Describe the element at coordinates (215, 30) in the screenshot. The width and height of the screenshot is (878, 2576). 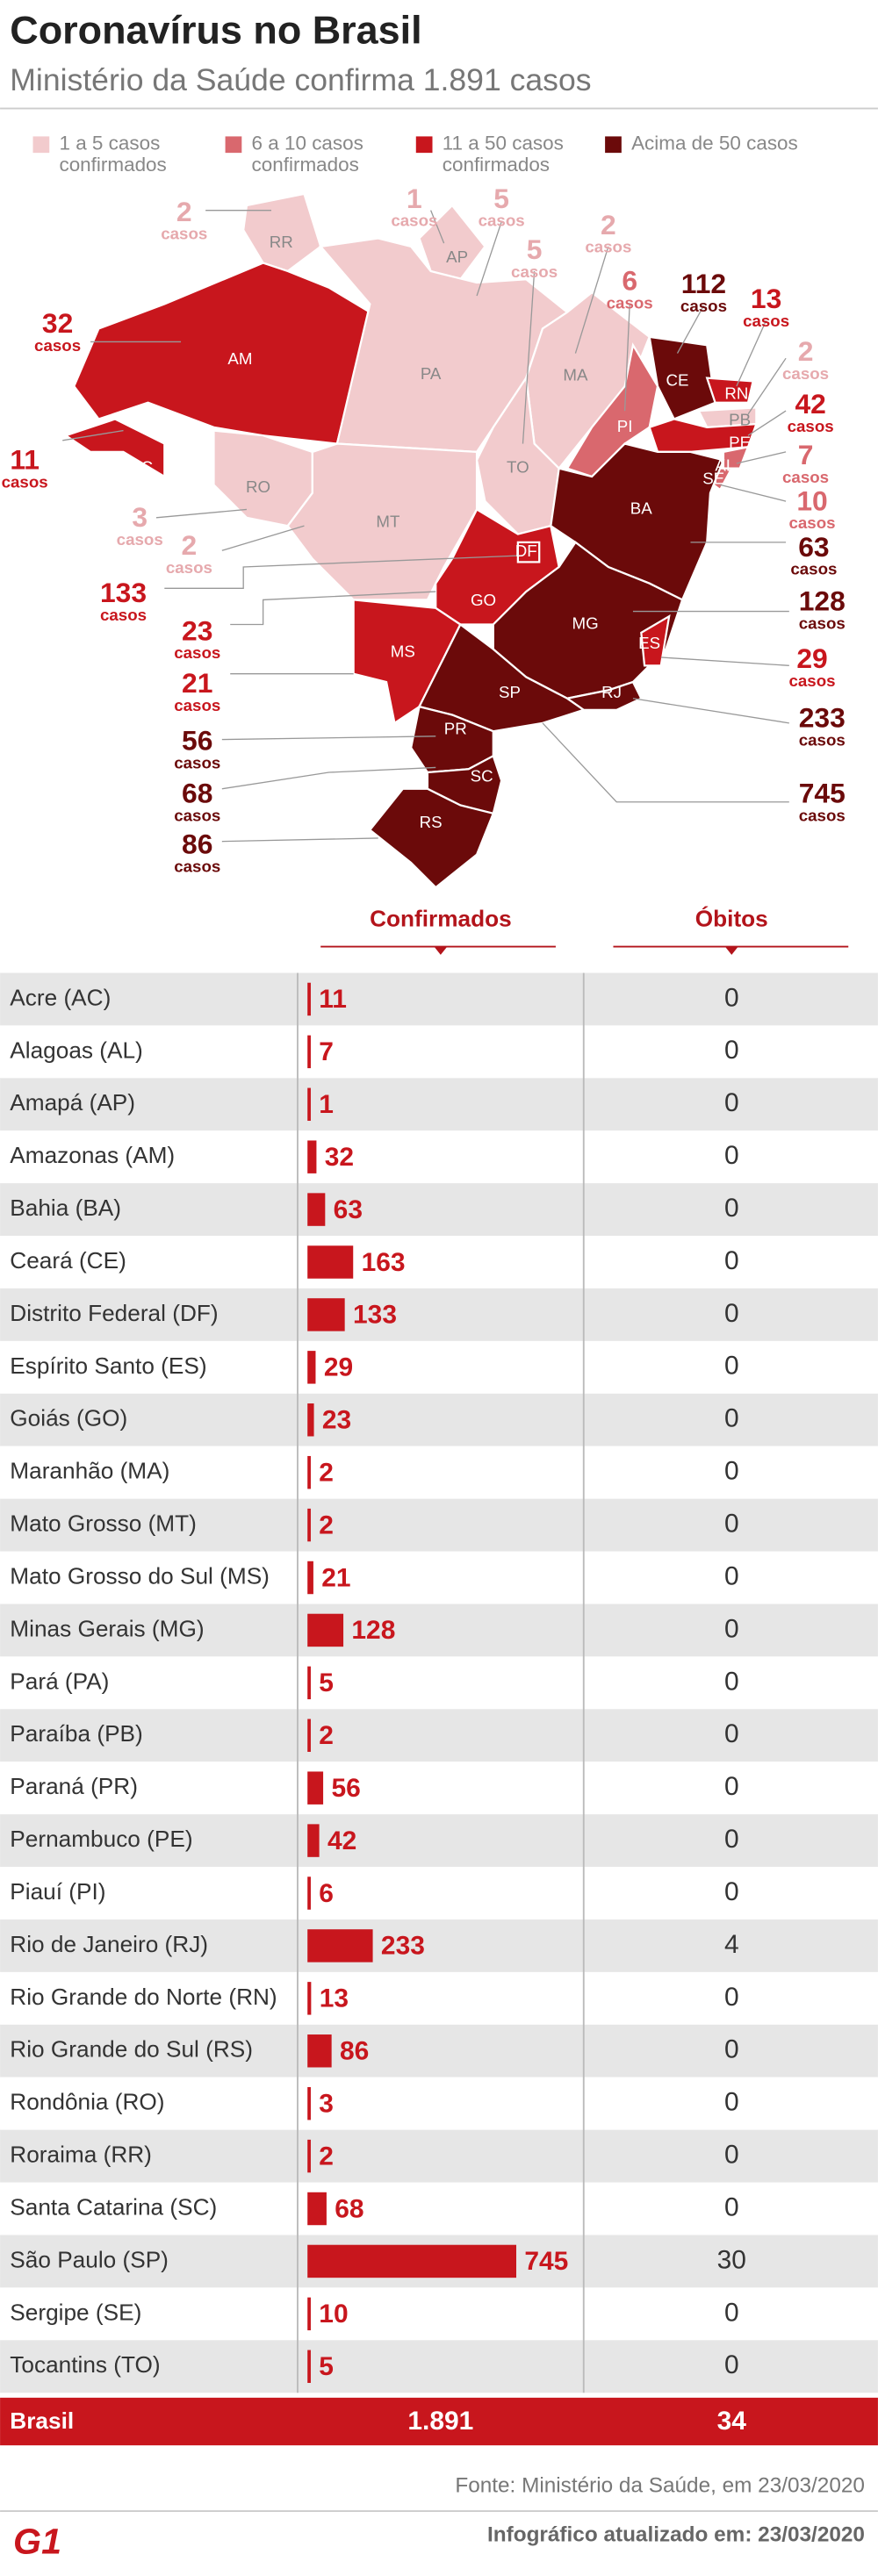
I see `title: Coronavírus no Brasil` at that location.